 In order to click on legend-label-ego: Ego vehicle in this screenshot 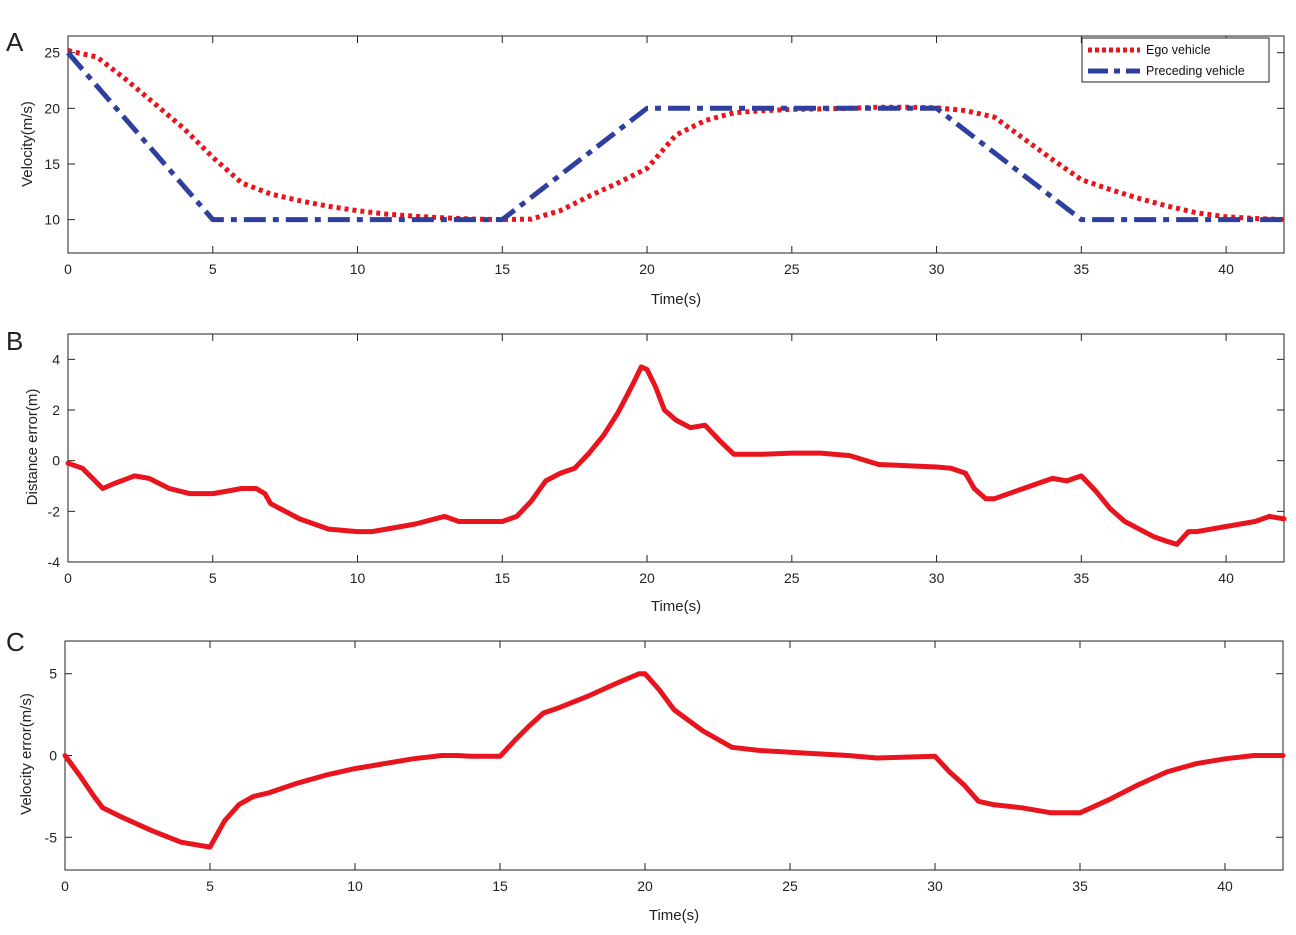, I will do `click(1178, 50)`.